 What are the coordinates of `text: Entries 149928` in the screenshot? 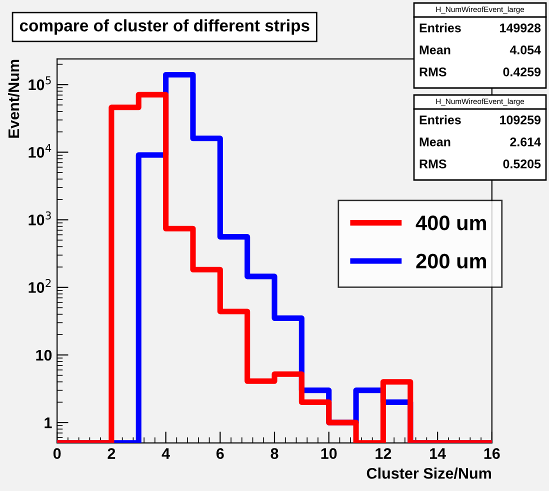 It's located at (480, 27).